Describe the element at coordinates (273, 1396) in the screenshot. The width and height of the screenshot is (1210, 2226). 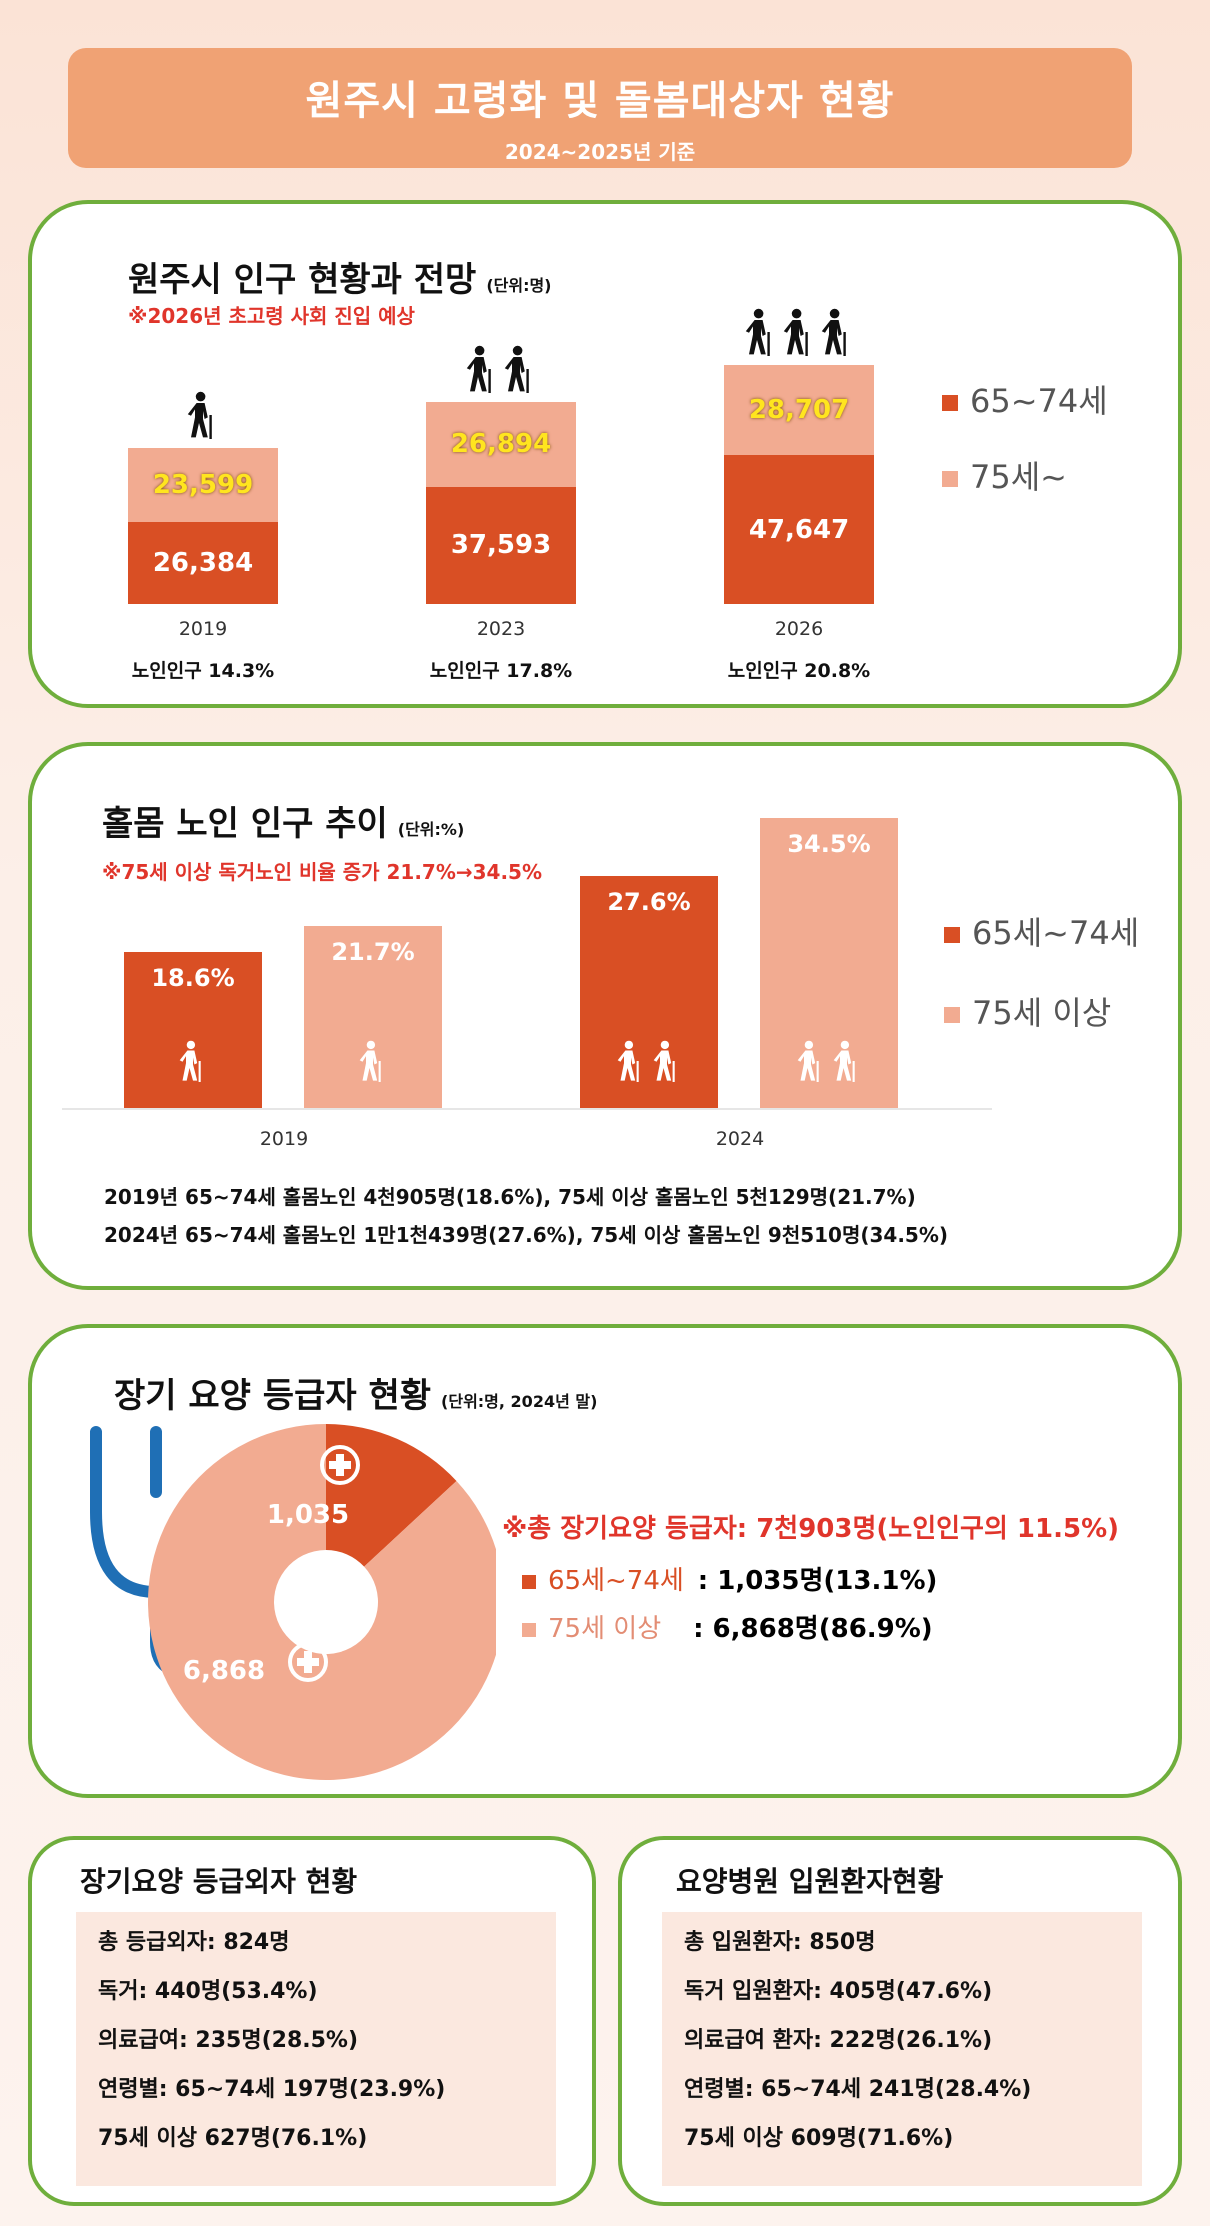
I see `ltc-title-text: 장기 요양 등급자 현황` at that location.